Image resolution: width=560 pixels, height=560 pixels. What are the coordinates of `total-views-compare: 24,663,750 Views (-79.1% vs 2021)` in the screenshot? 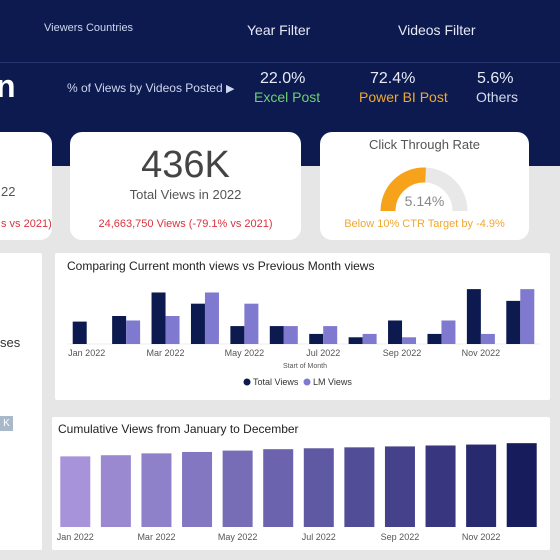 It's located at (185, 224).